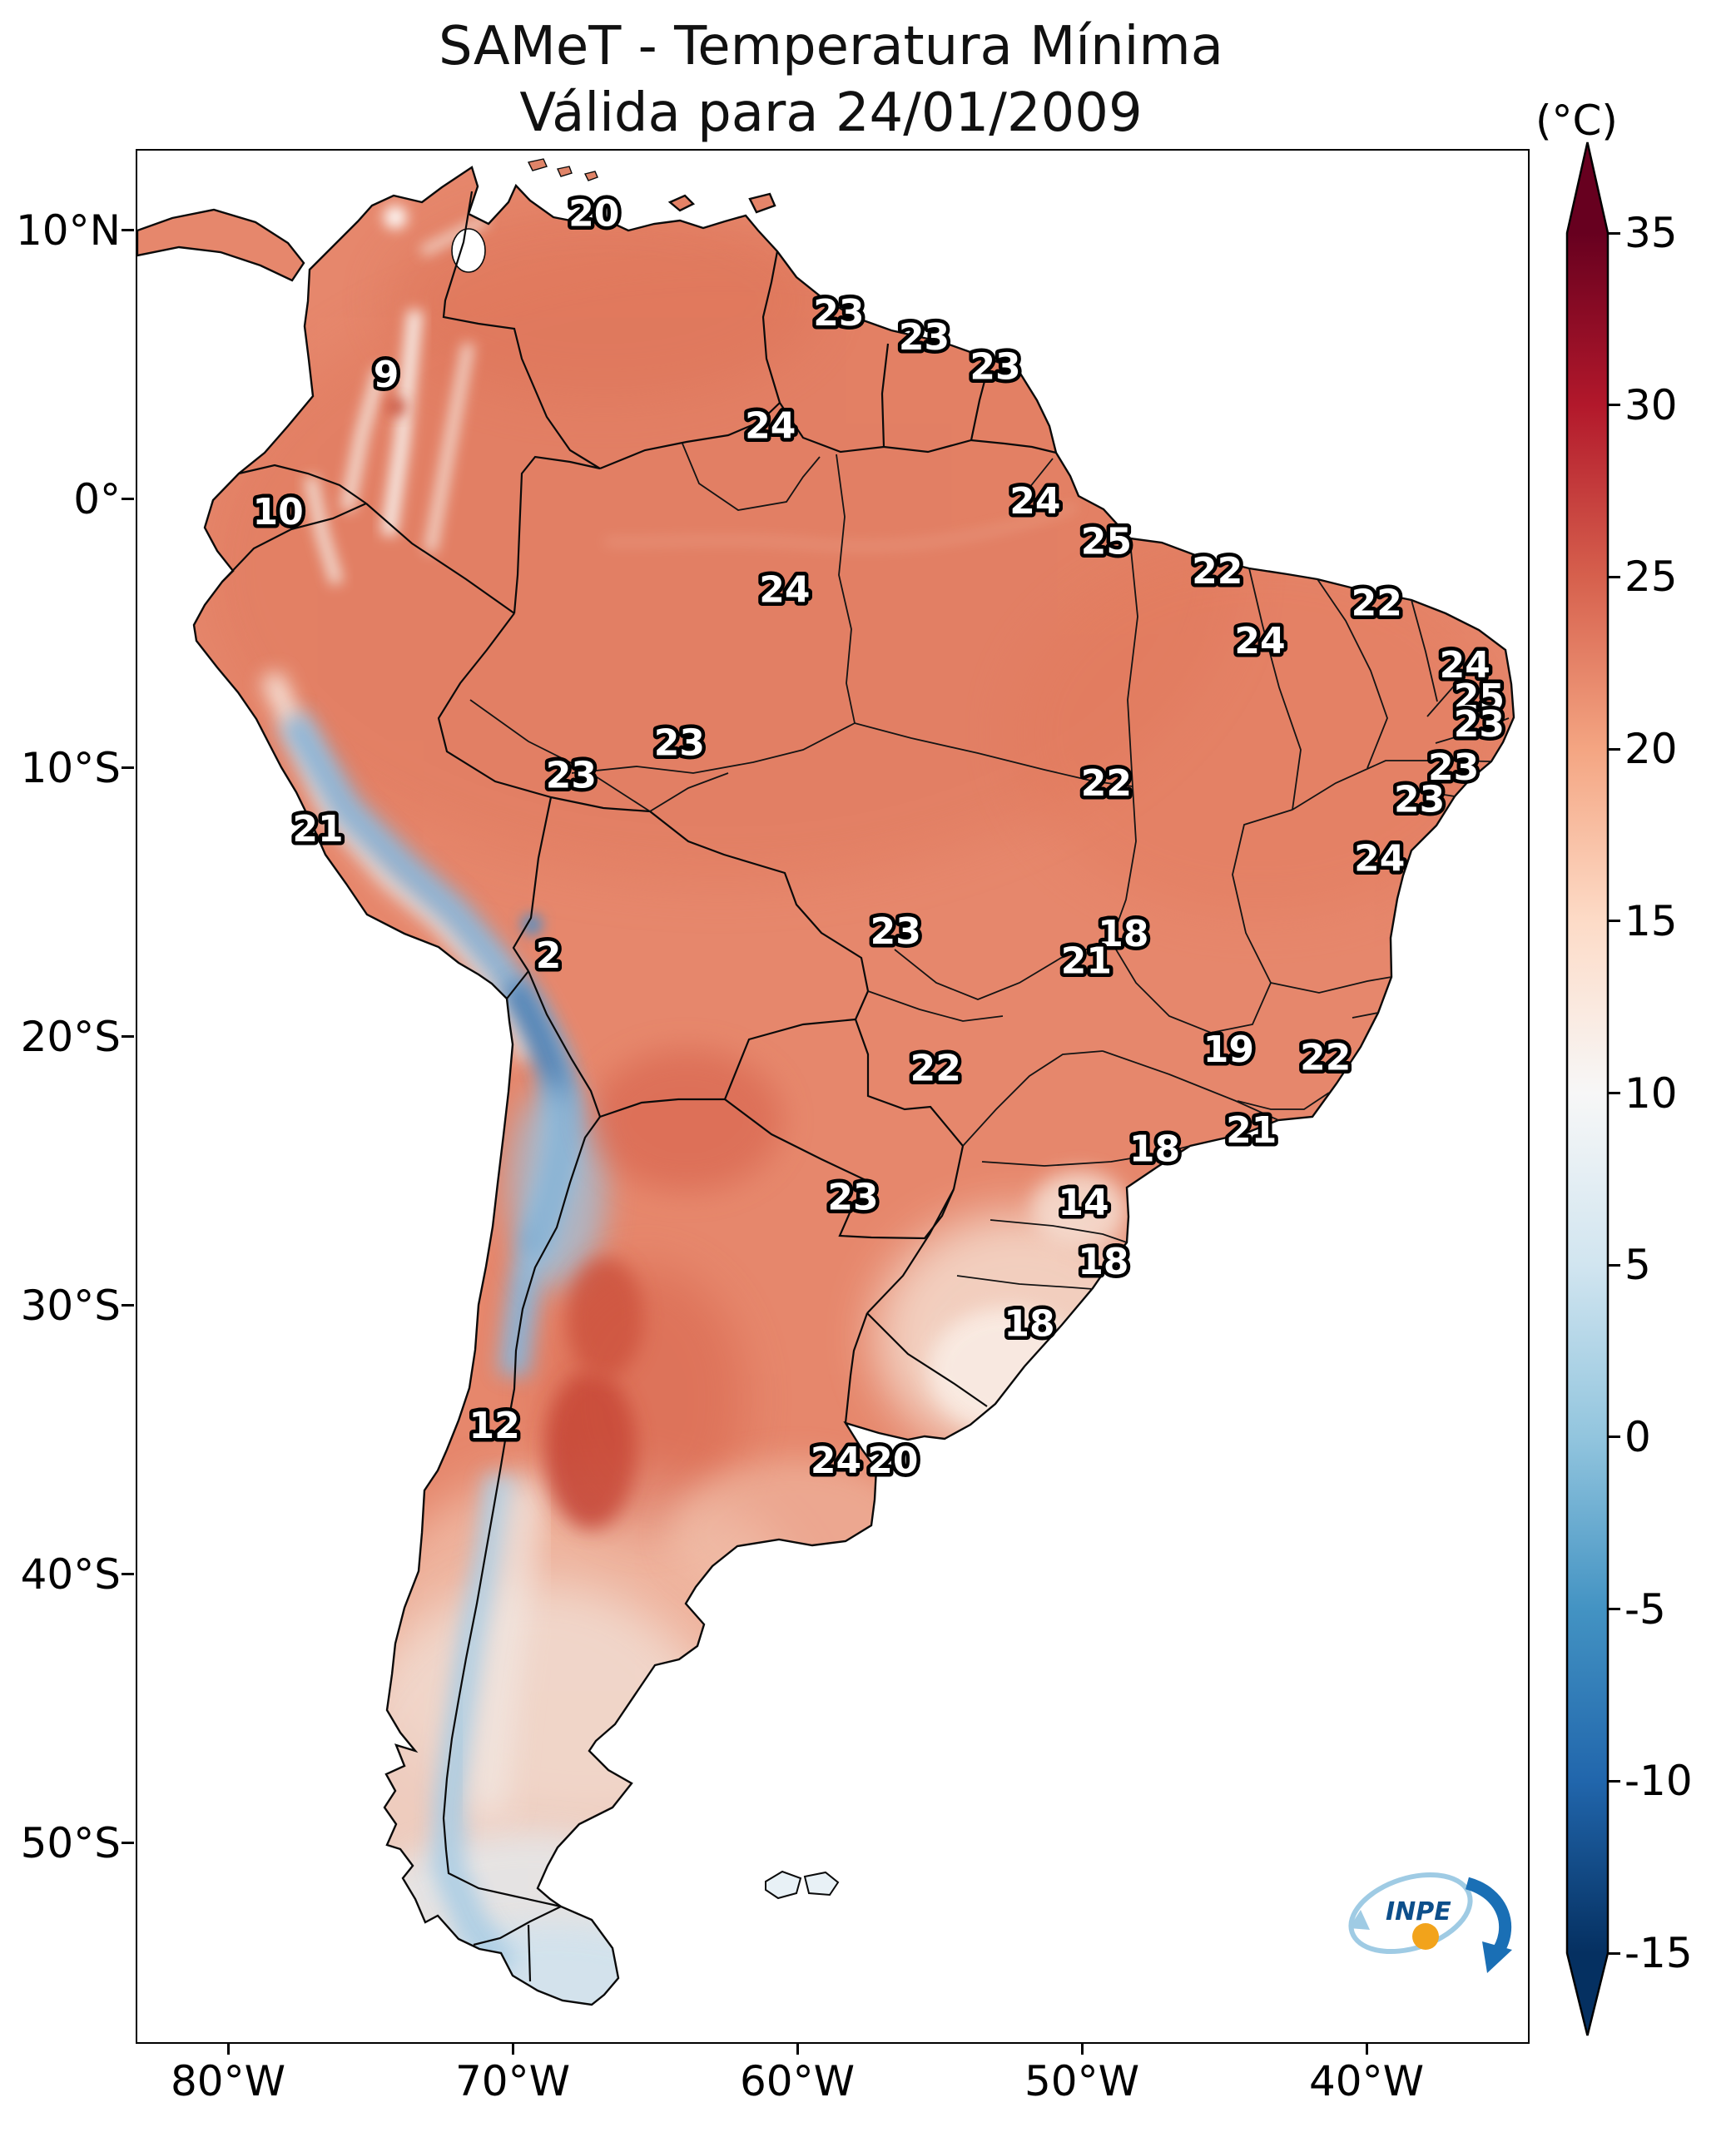  I want to click on colorbar-tick-label: -15, so click(1658, 1953).